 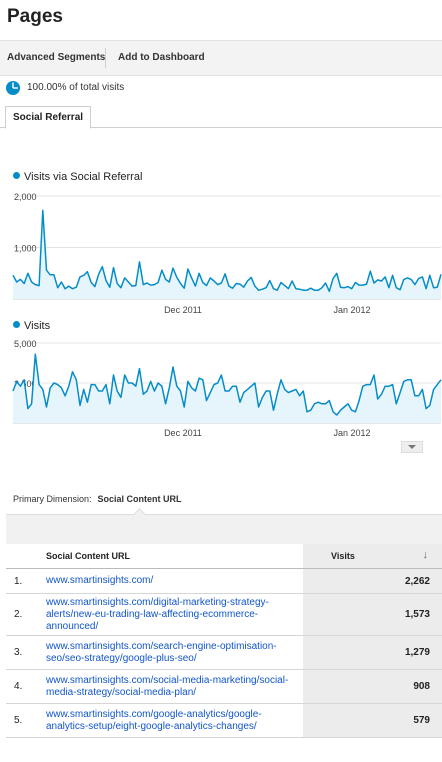 I want to click on toolbar-separator, so click(x=105, y=58).